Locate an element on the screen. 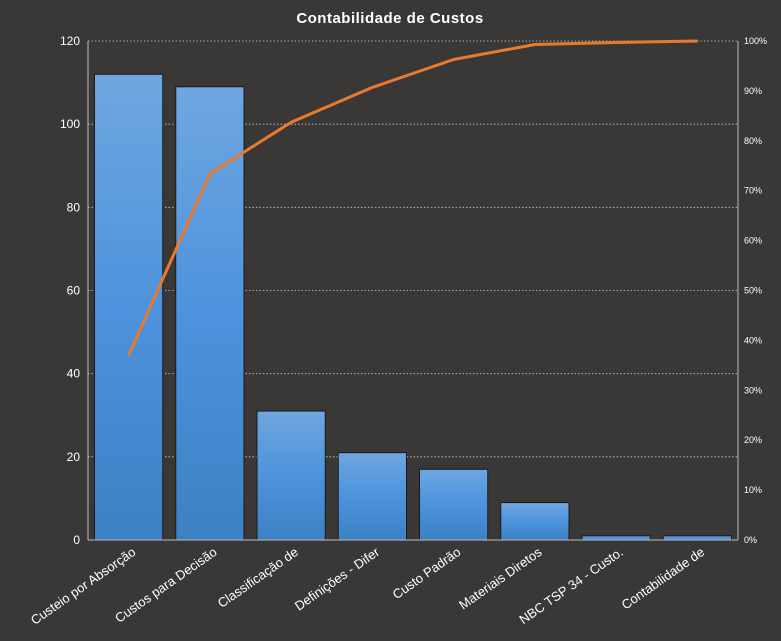  y2-tick-label: 100% is located at coordinates (755, 41).